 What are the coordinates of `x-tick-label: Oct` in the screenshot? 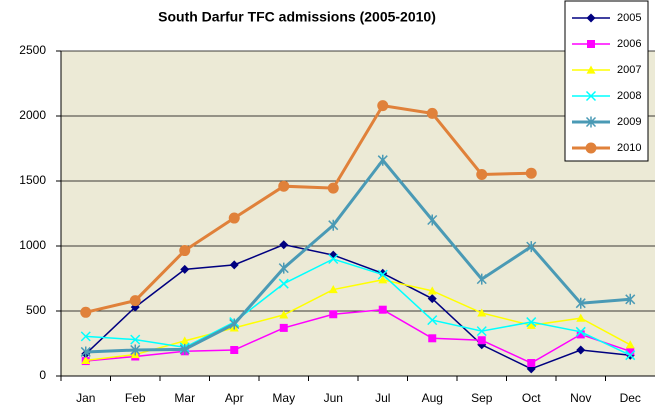 It's located at (531, 398).